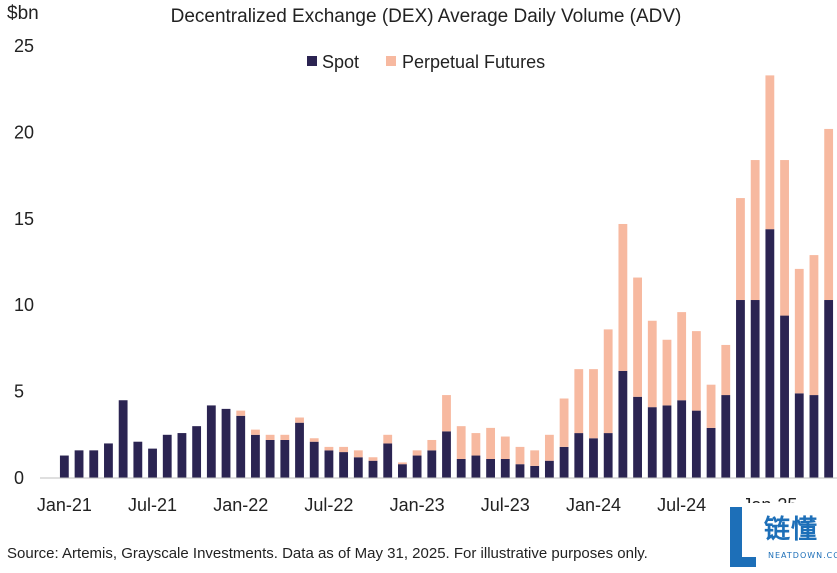  I want to click on logo-mark-icon, so click(743, 537).